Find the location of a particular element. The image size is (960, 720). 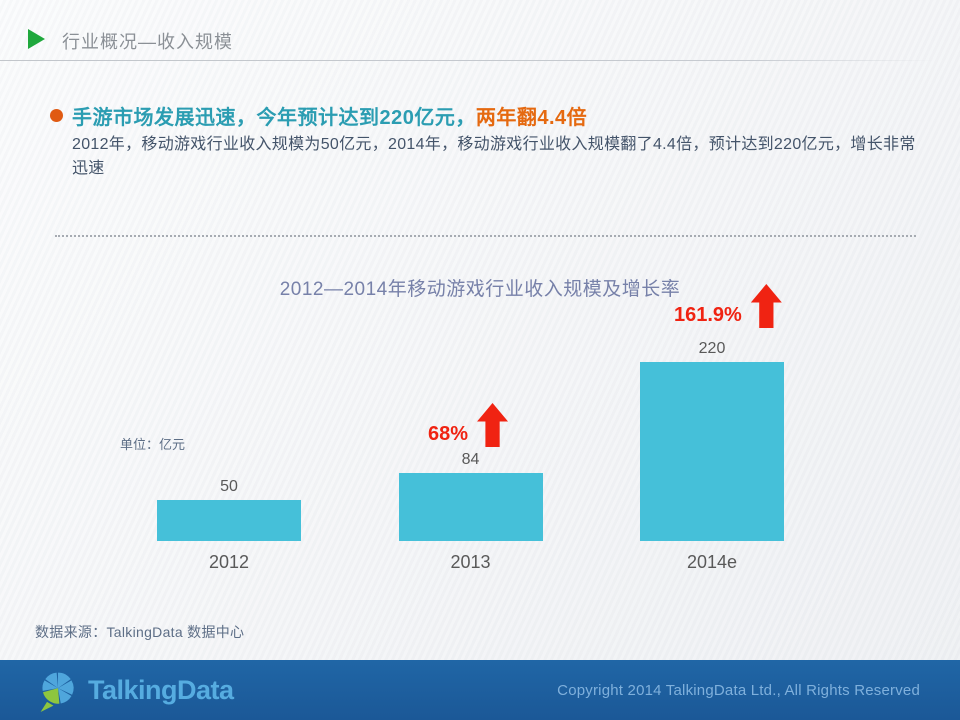

logo-wordmark: TalkingData is located at coordinates (161, 689).